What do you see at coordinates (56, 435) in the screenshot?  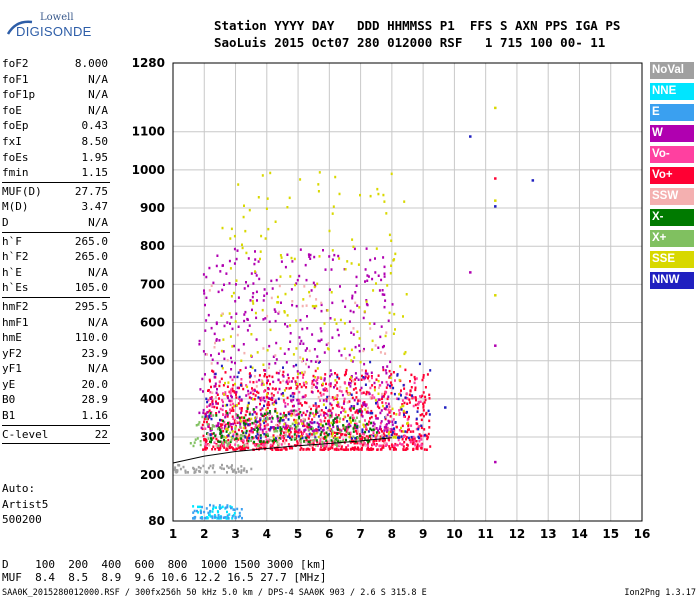 I see `param-group-5: C-level 22` at bounding box center [56, 435].